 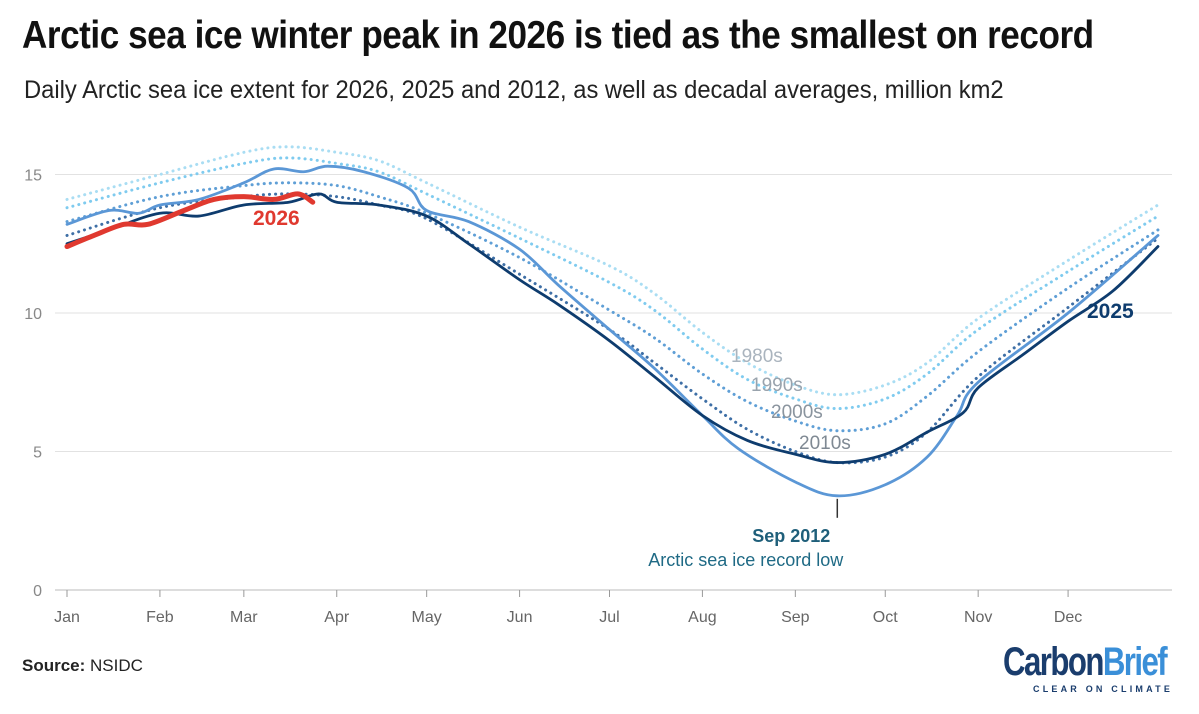 I want to click on source-label: Source:, so click(x=54, y=665).